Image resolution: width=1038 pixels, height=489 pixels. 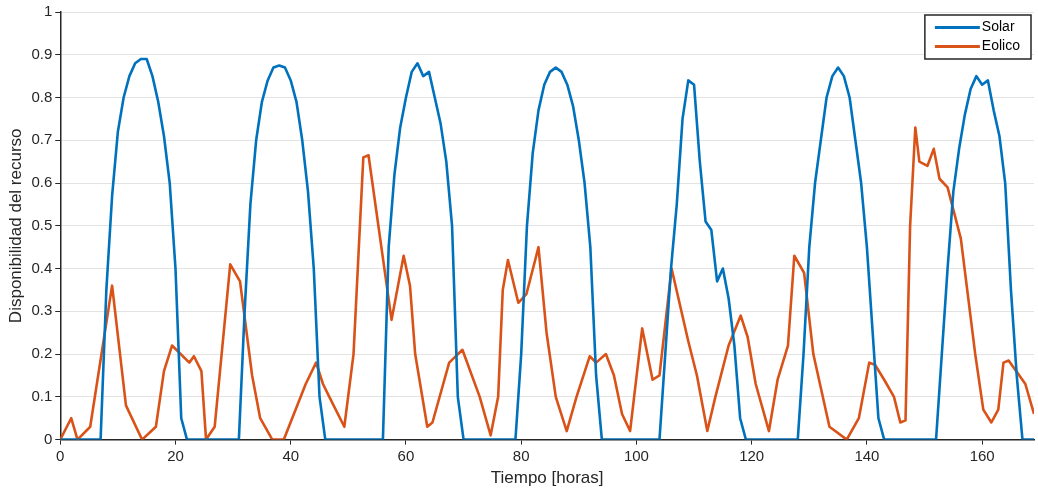 I want to click on x-tick-label: 40, so click(x=291, y=455).